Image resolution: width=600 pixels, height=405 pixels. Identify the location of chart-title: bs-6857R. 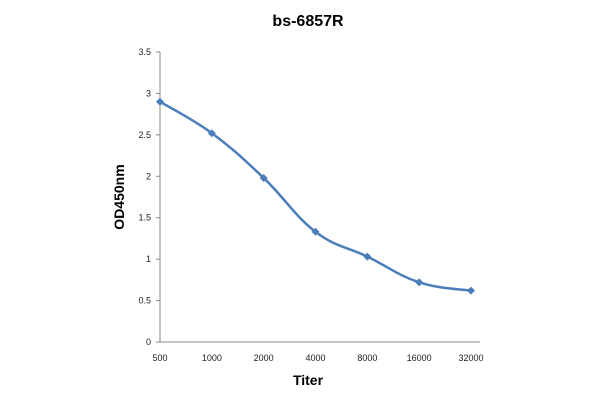
(308, 21).